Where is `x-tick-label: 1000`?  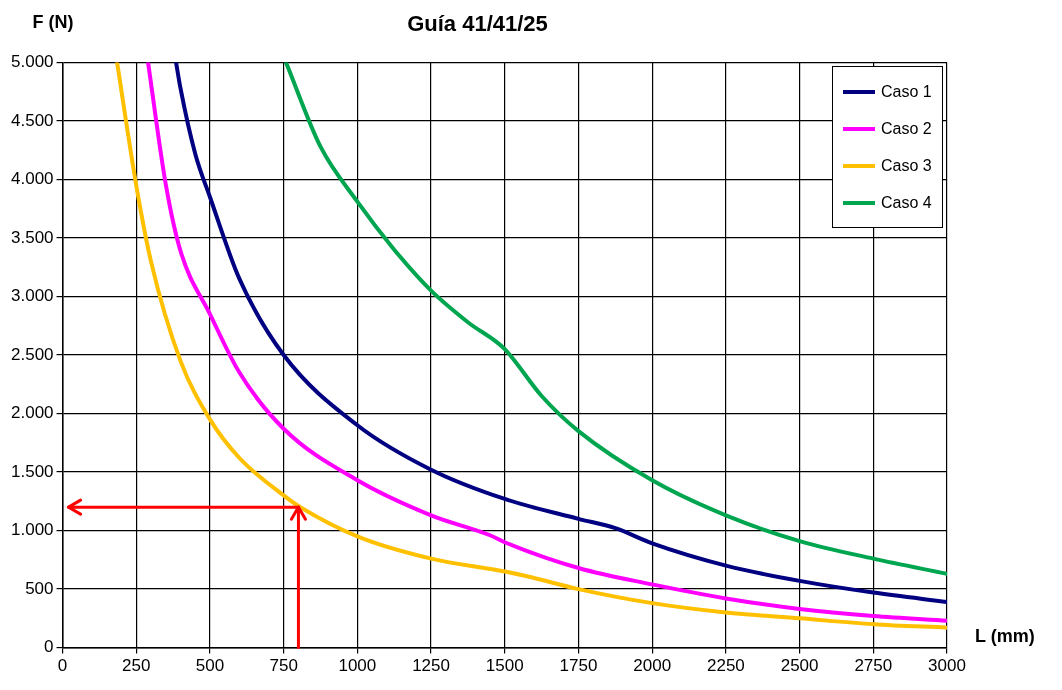 x-tick-label: 1000 is located at coordinates (357, 666).